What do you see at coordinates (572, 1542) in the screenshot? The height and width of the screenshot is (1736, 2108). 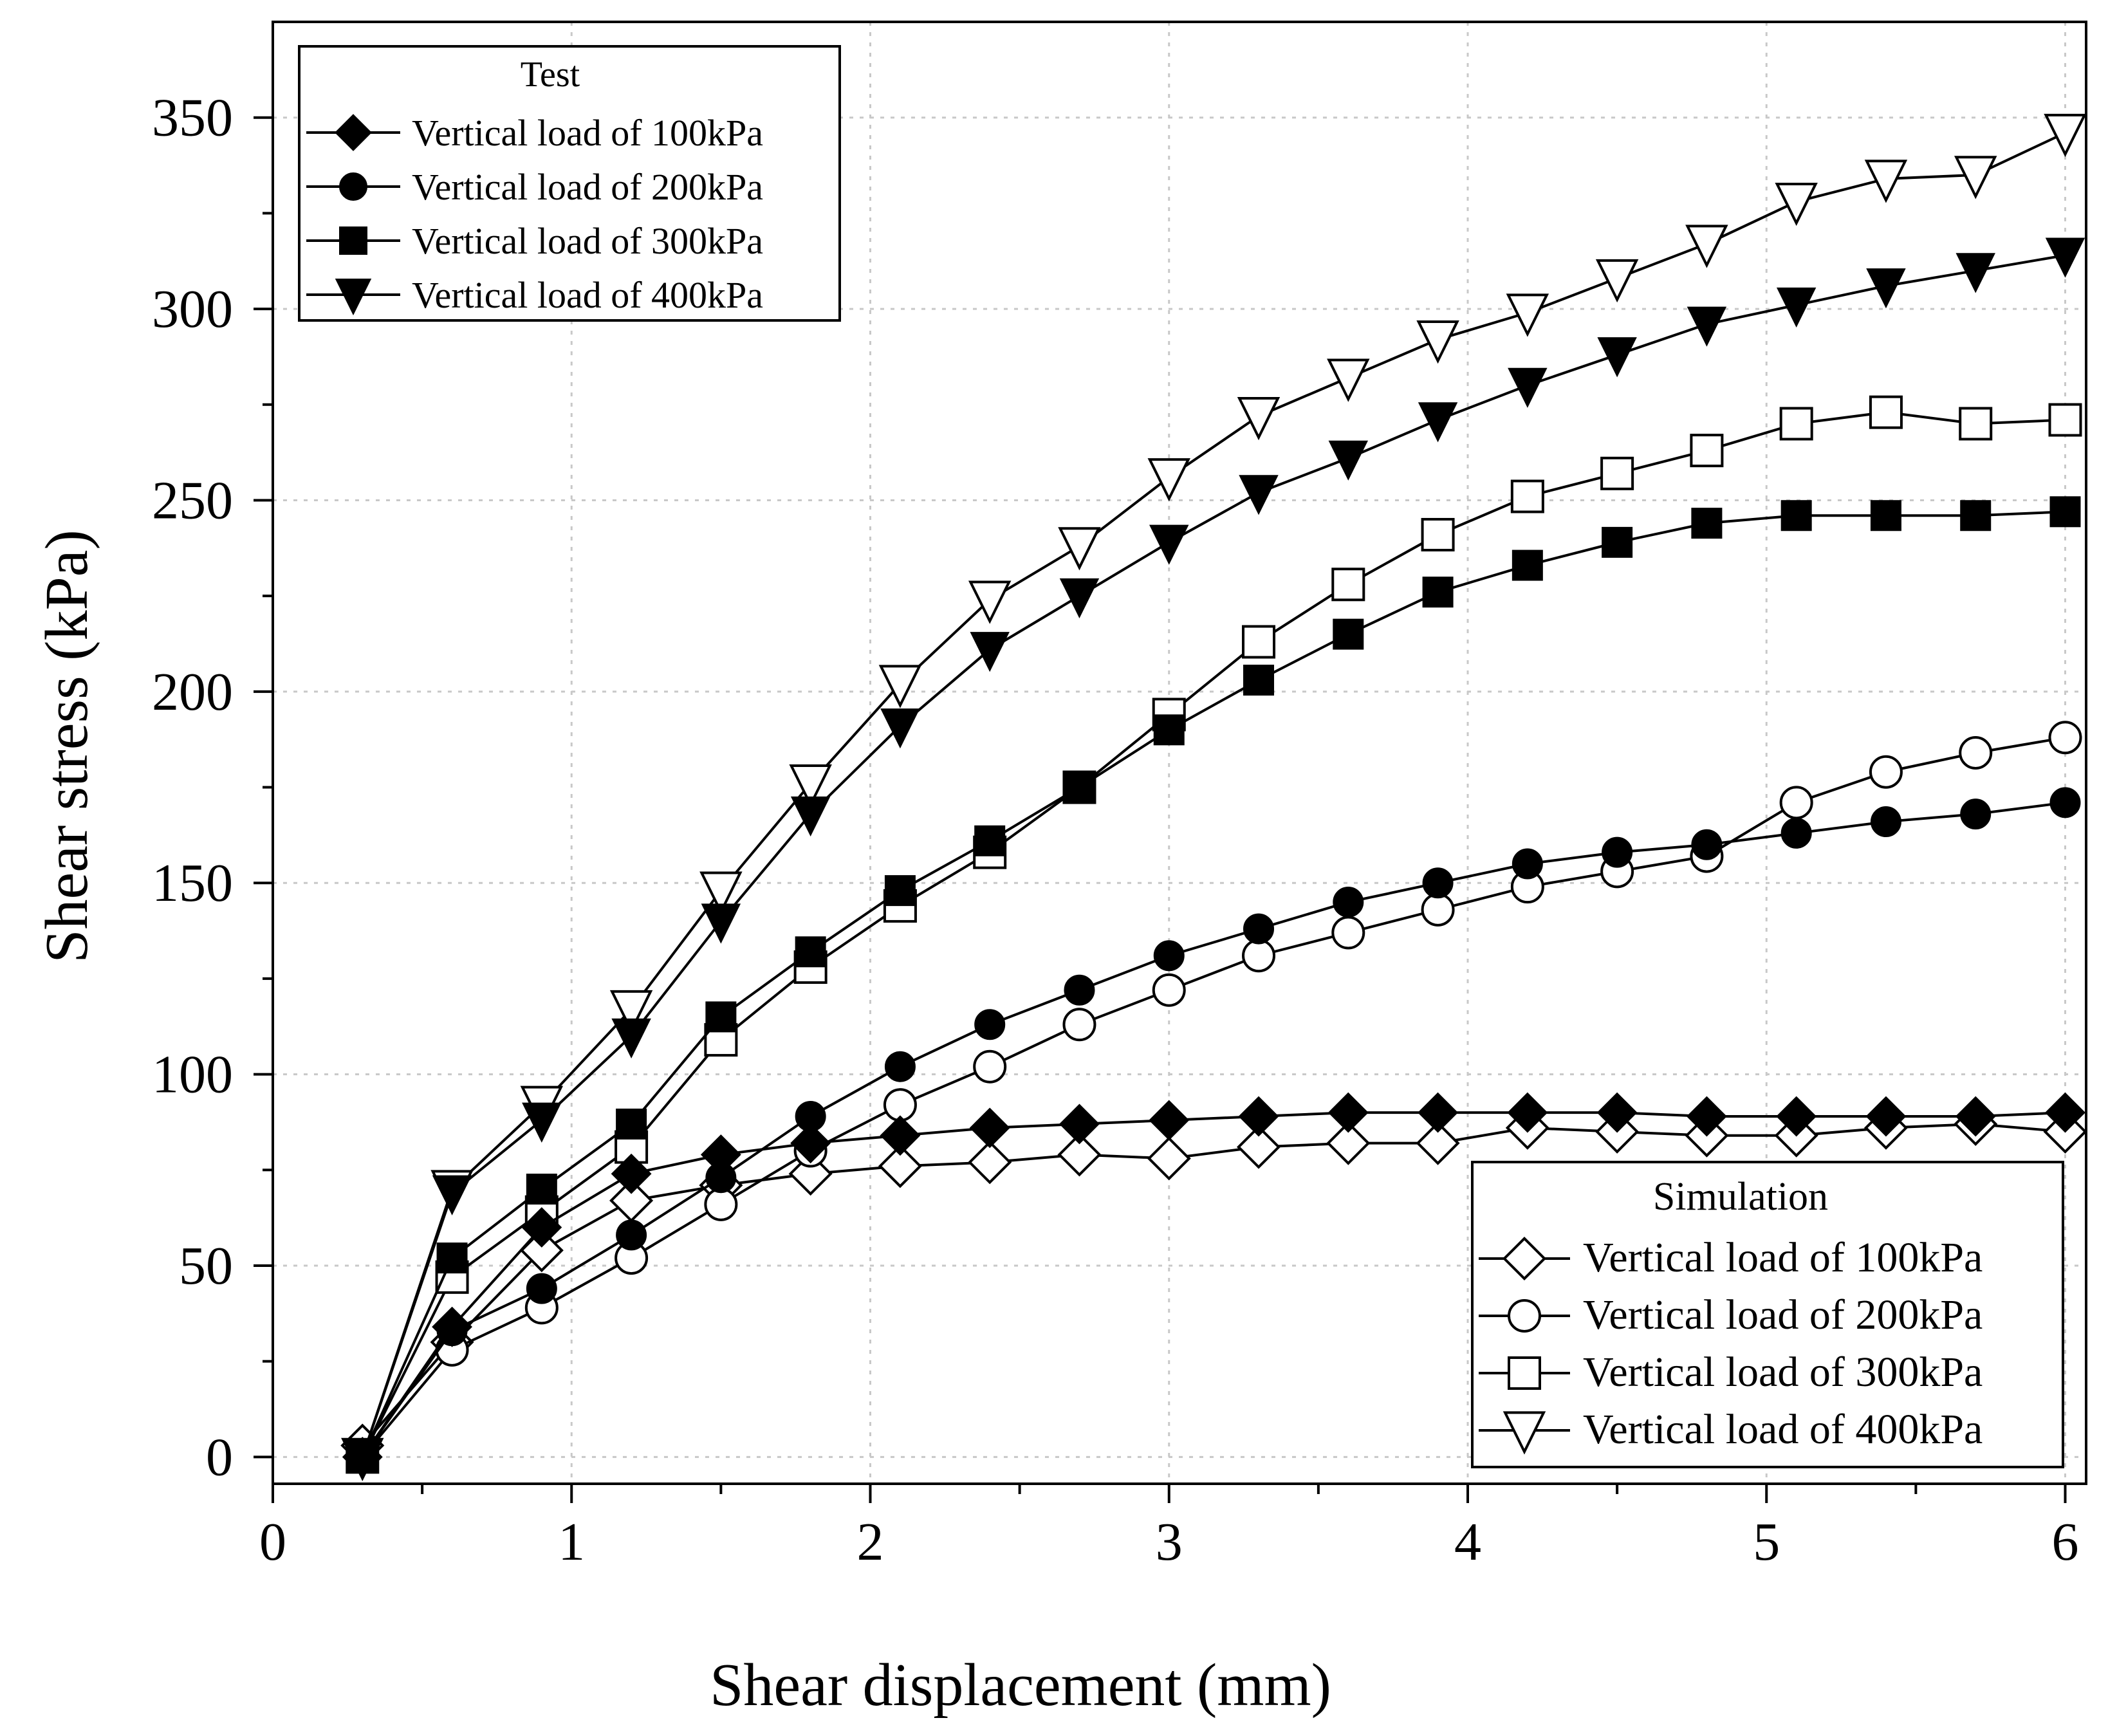 I see `x-tick-label: 1` at bounding box center [572, 1542].